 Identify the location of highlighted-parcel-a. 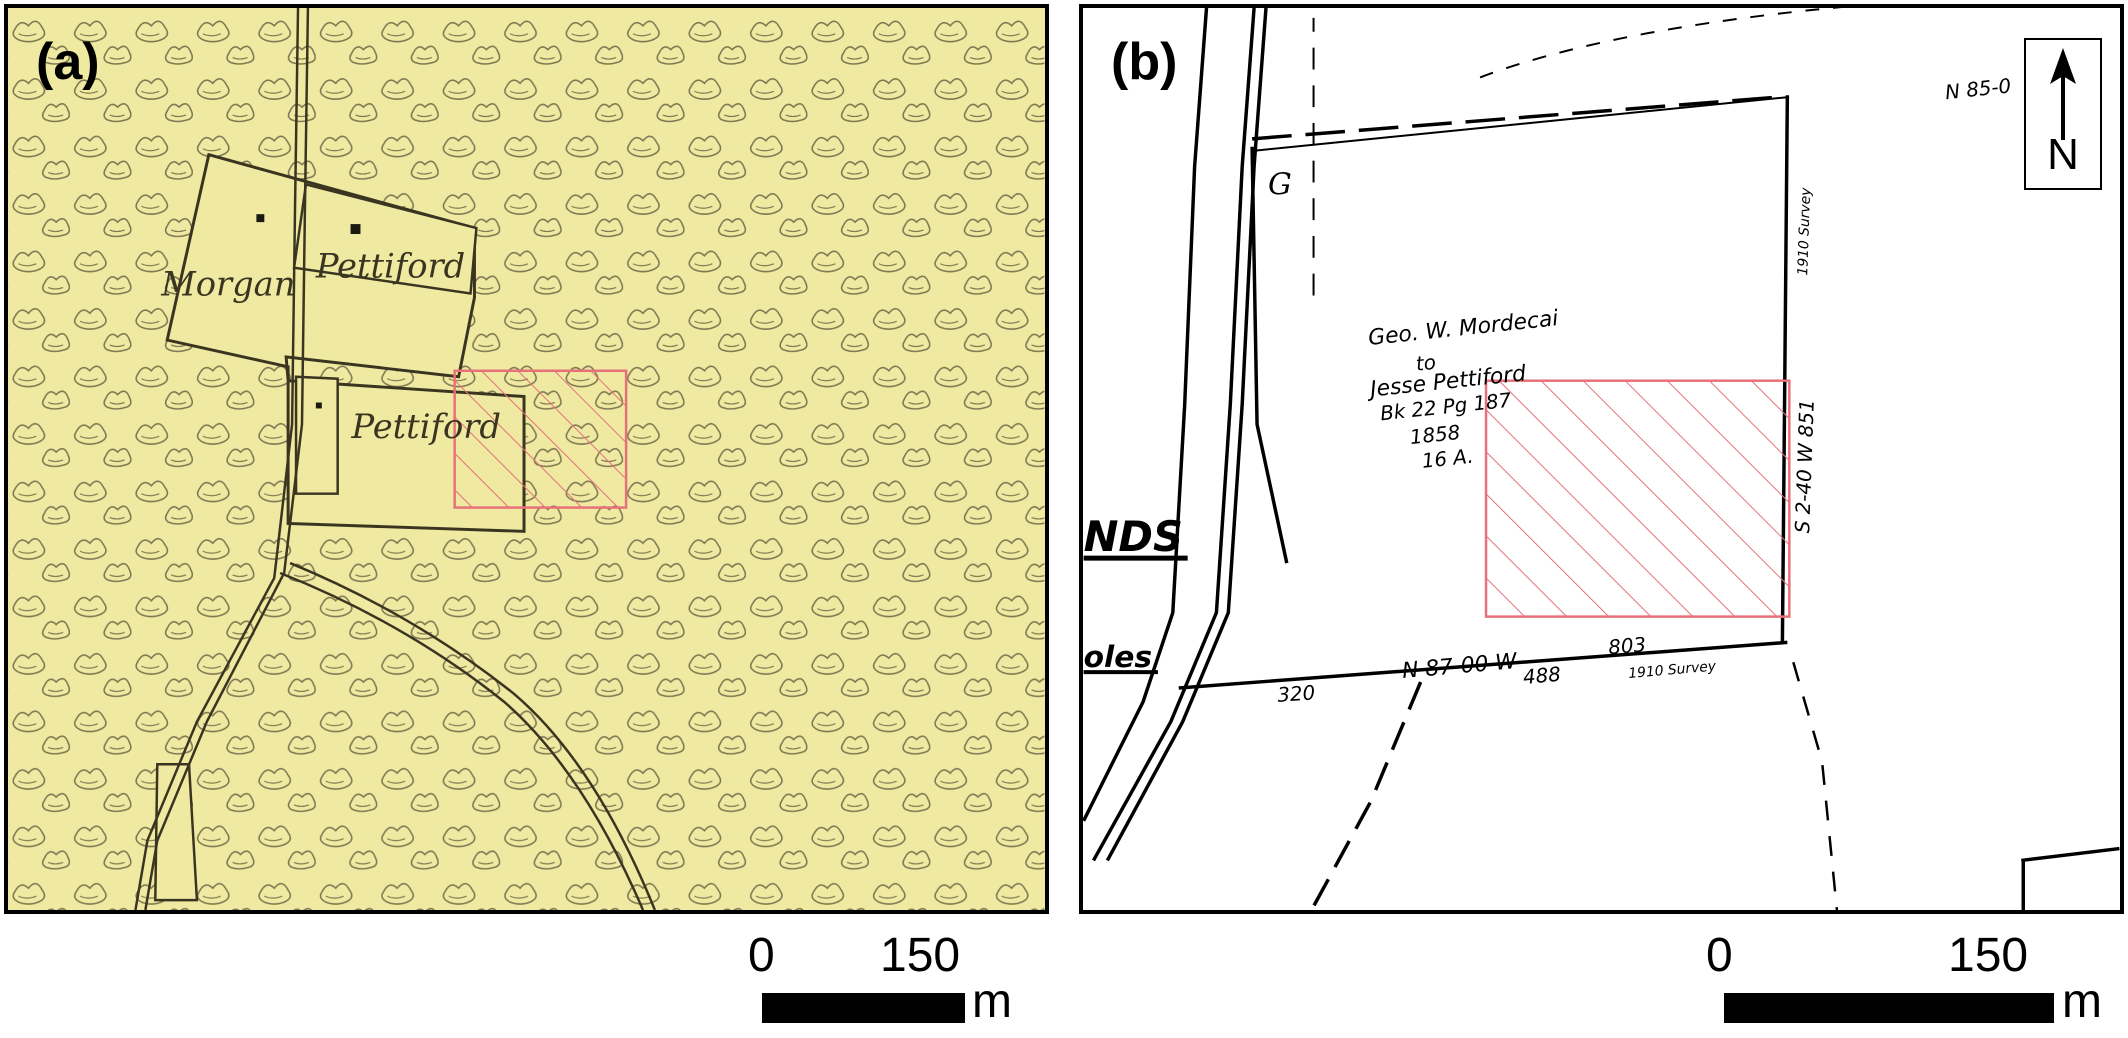
(540, 439).